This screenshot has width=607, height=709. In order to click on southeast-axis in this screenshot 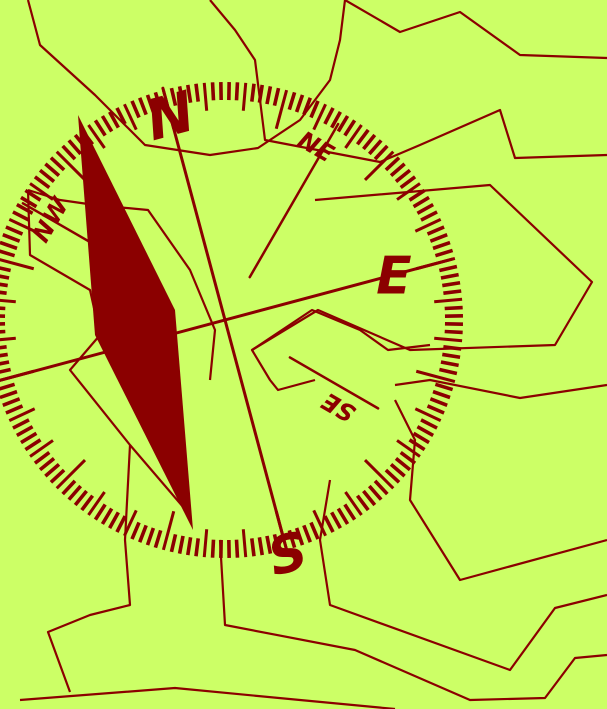, I will do `click(334, 383)`.